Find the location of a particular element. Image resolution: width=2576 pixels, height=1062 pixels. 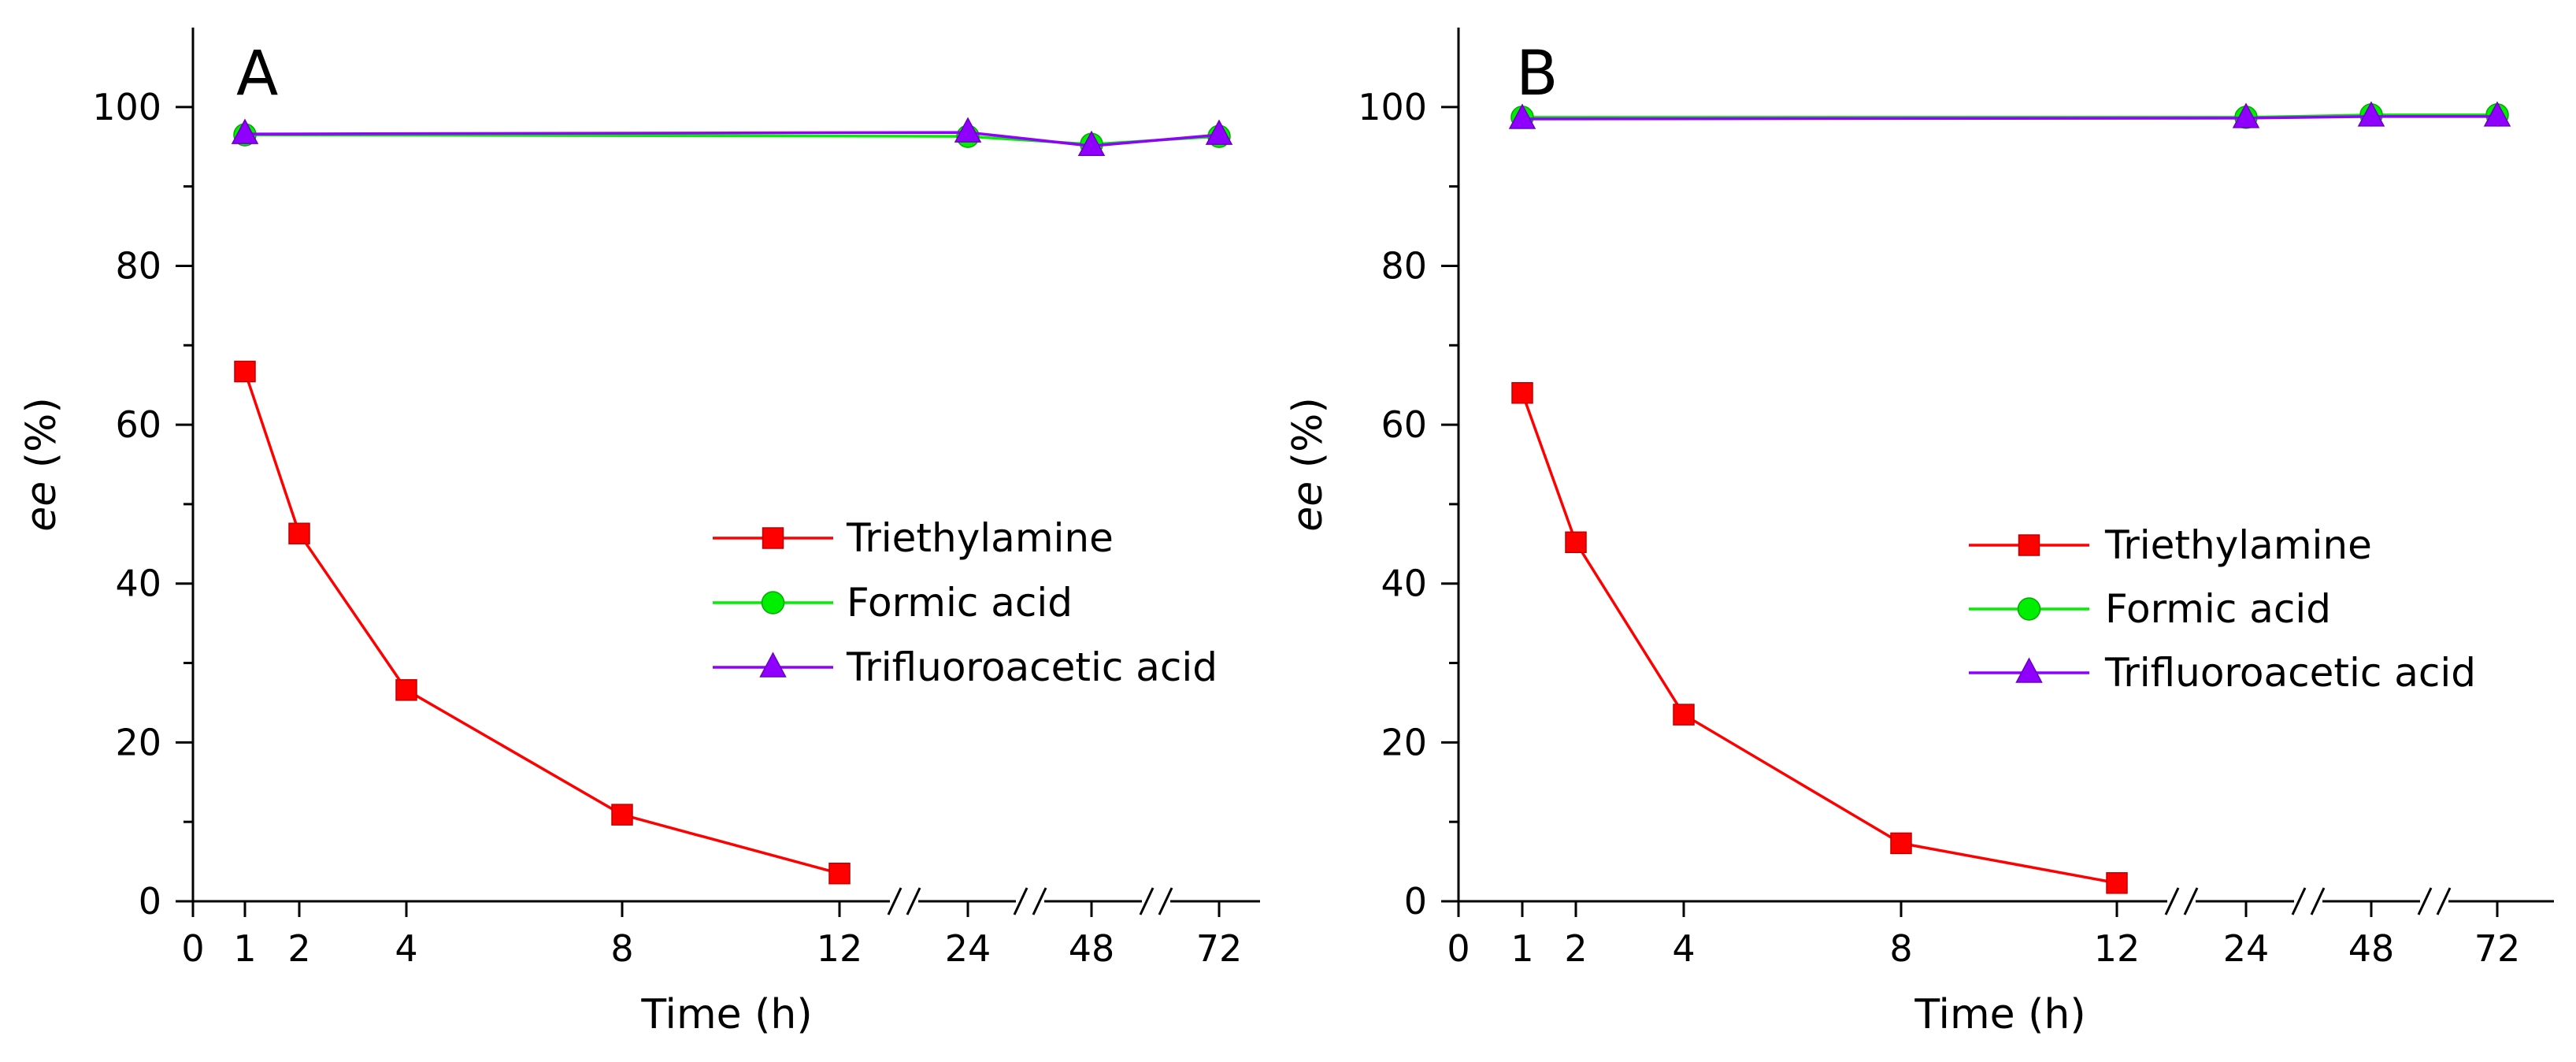

series-line-triethylamine is located at coordinates (541, 622).